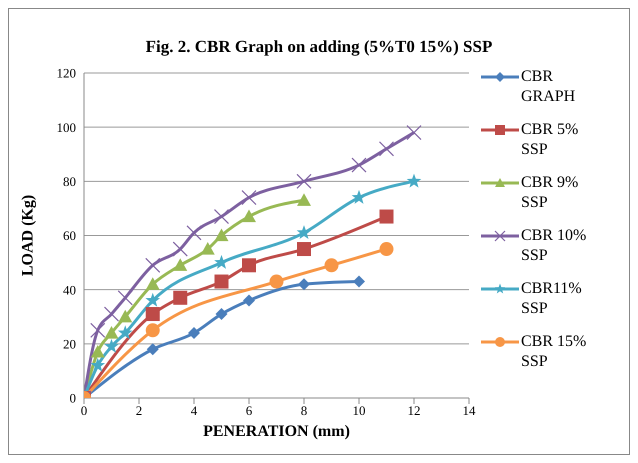  What do you see at coordinates (359, 410) in the screenshot?
I see `x-tick-label: 10` at bounding box center [359, 410].